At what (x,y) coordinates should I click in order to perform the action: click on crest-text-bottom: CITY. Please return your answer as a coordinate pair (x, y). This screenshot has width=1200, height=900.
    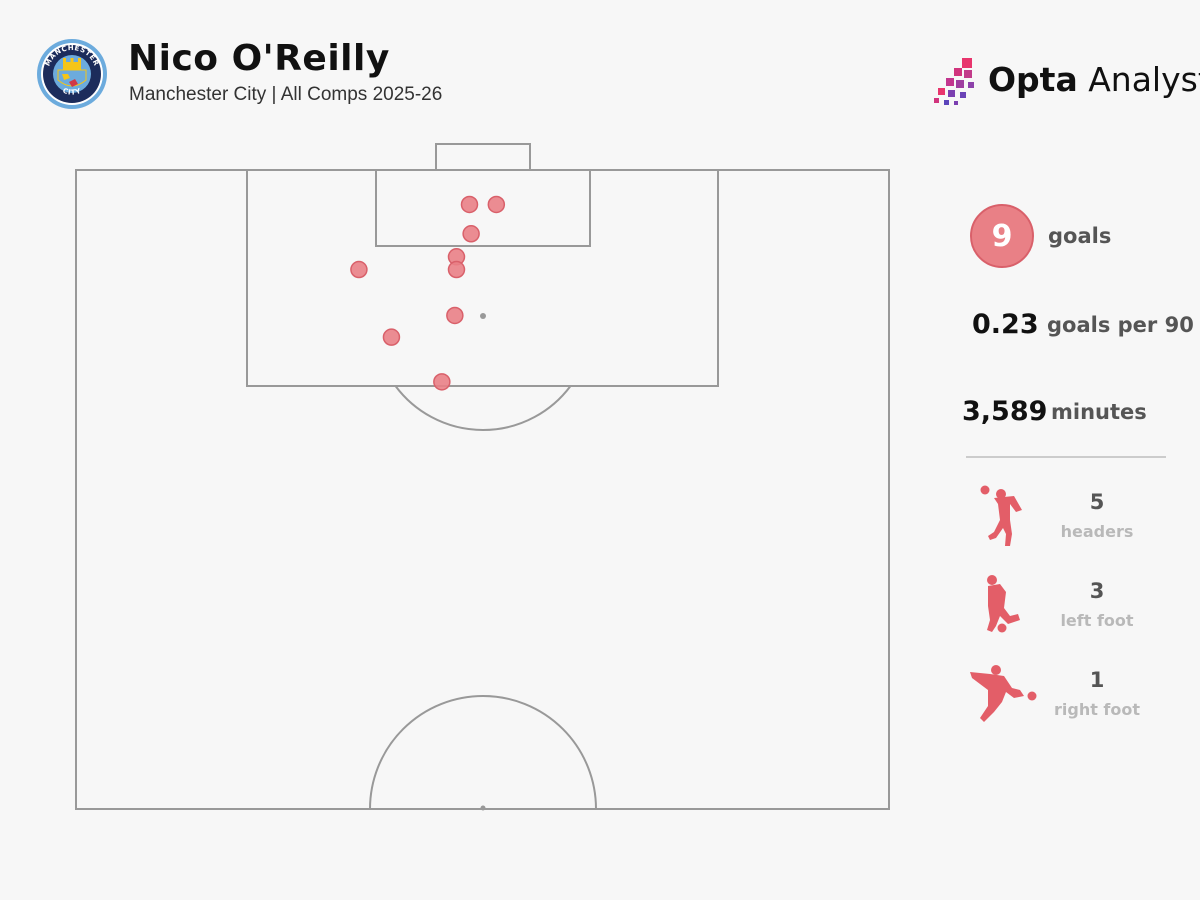
    Looking at the image, I should click on (72, 92).